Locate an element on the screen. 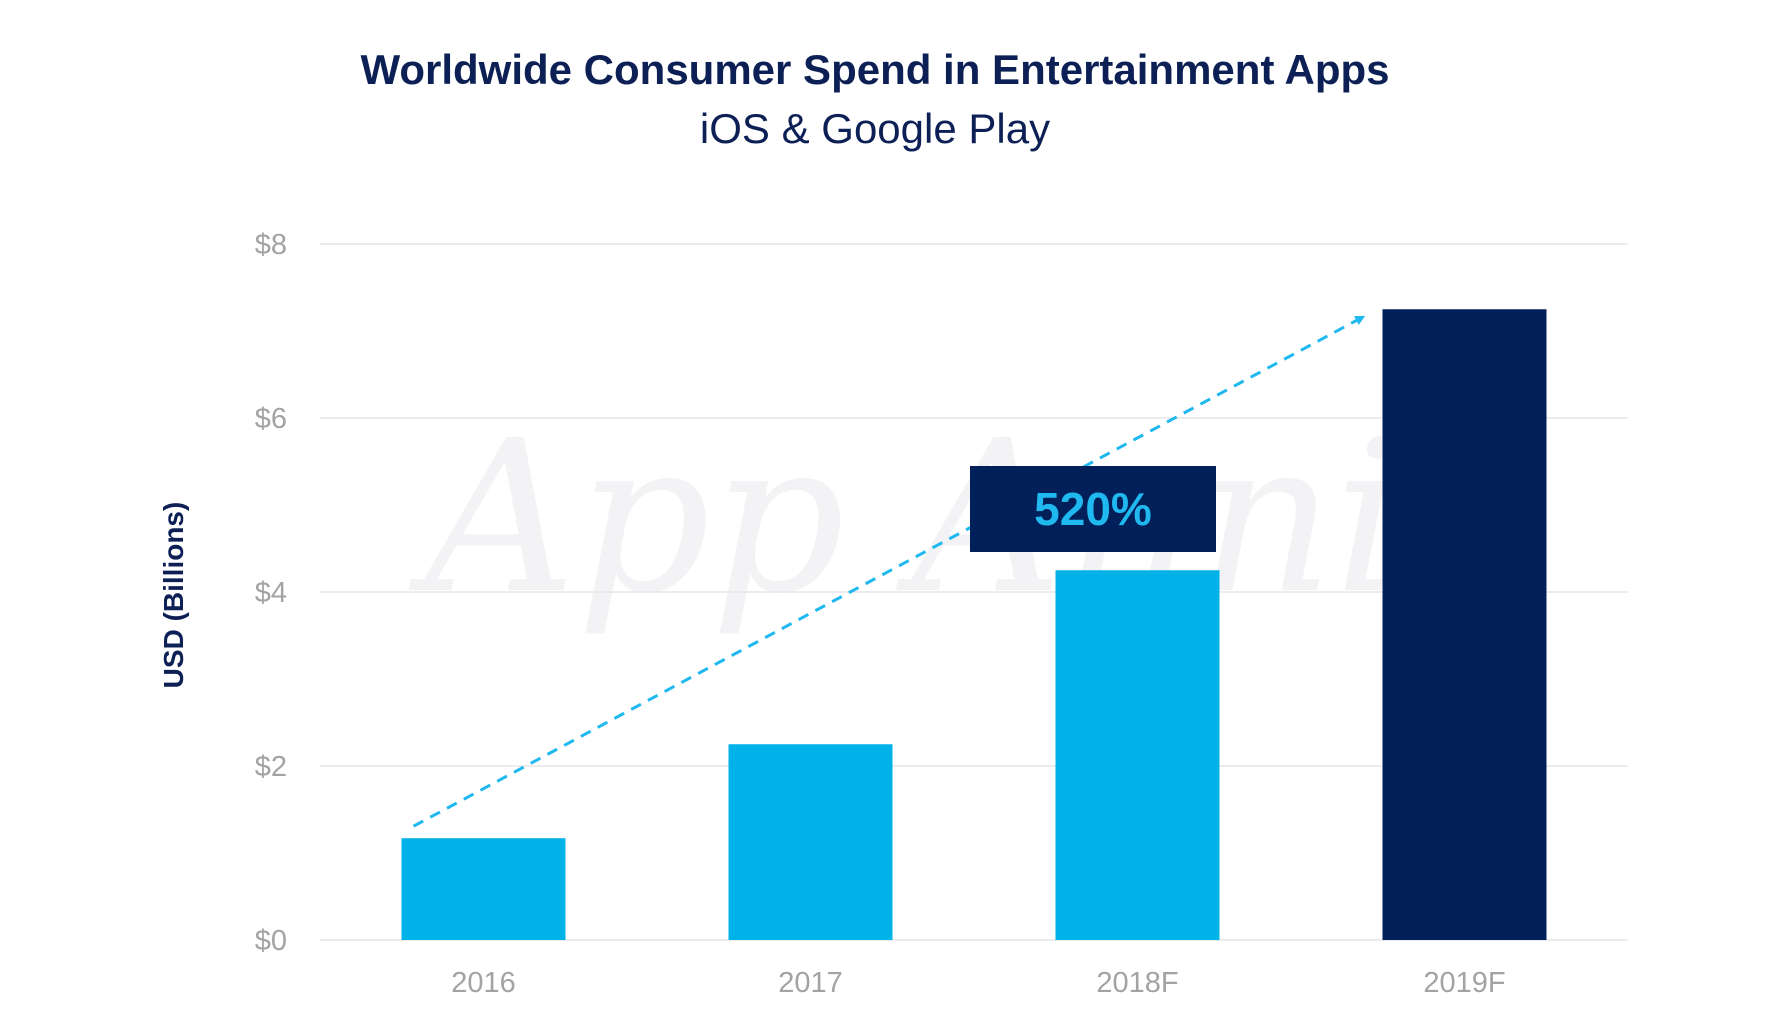  growth-label: 520% is located at coordinates (1093, 509).